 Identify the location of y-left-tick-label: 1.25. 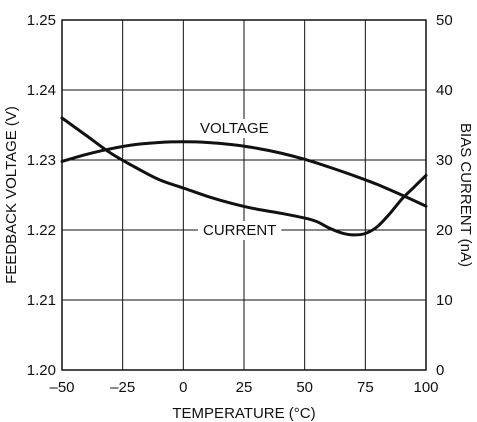
(41, 20).